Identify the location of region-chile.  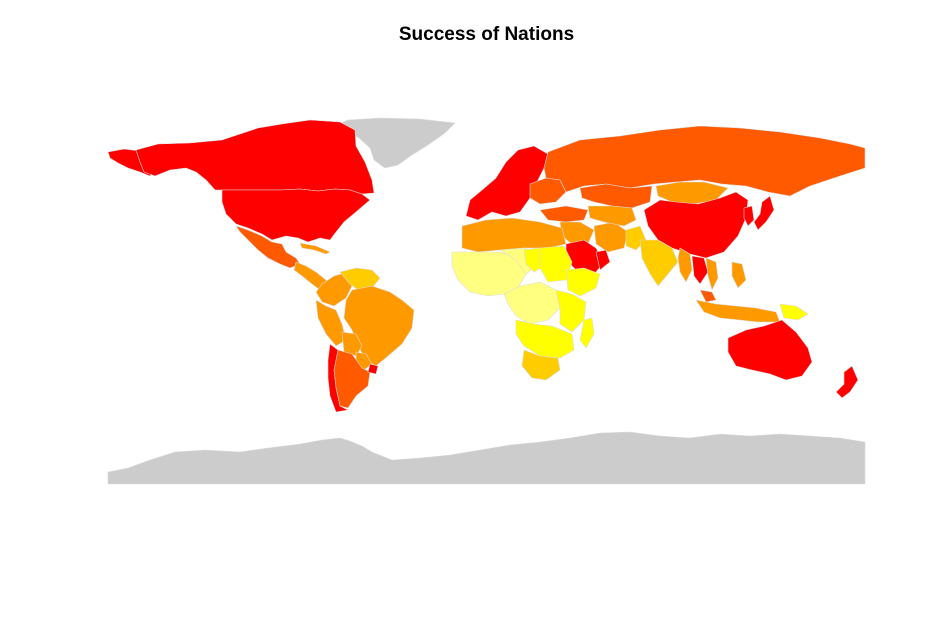
(338, 378).